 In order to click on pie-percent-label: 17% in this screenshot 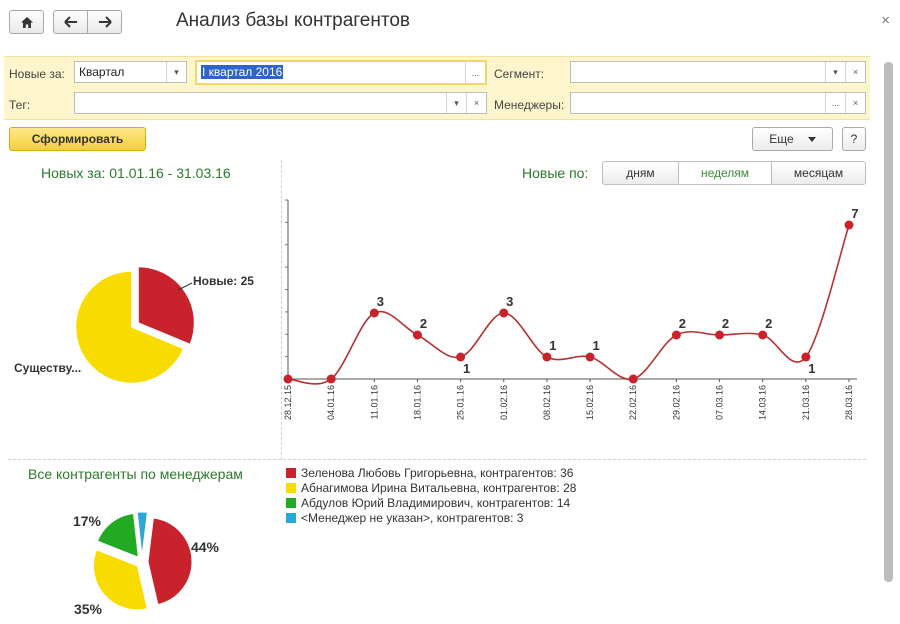, I will do `click(87, 521)`.